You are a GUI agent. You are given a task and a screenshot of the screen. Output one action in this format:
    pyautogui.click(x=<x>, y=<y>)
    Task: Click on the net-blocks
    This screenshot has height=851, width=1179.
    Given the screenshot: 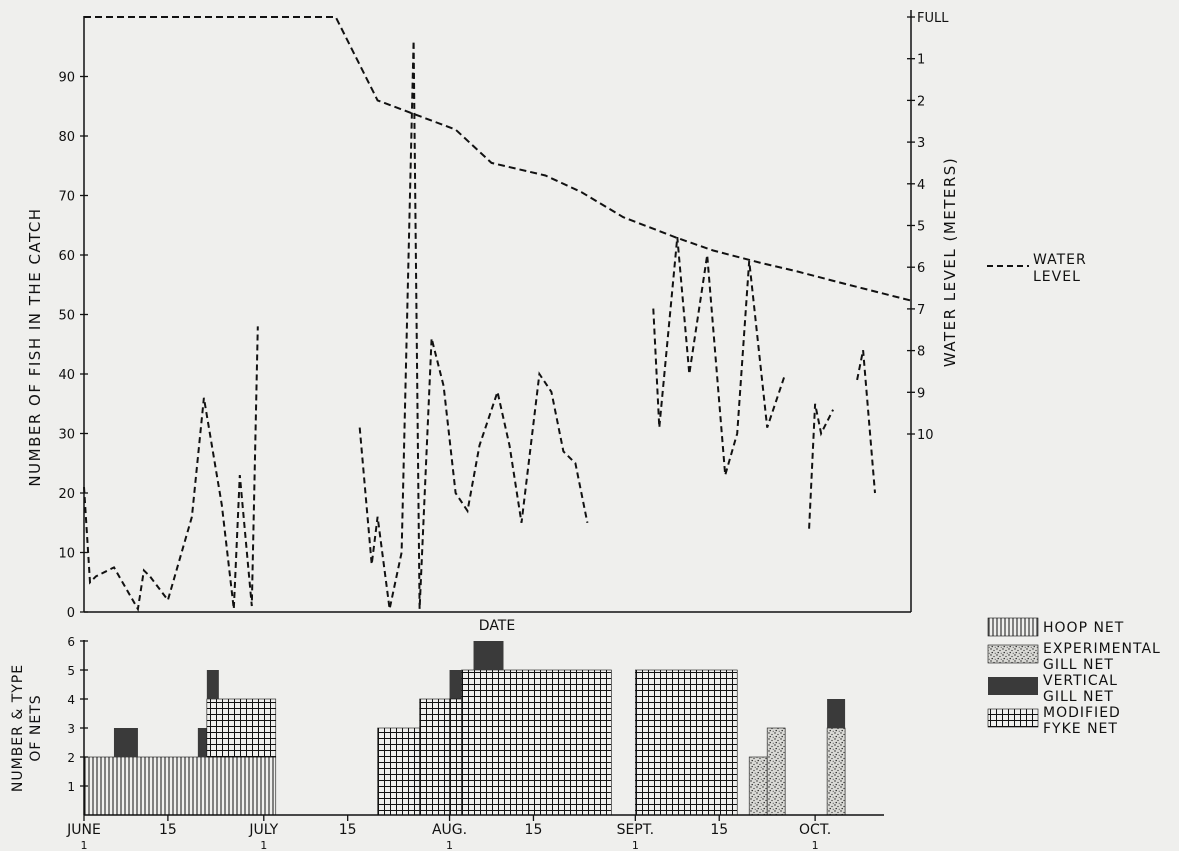 What is the action you would take?
    pyautogui.click(x=464, y=728)
    